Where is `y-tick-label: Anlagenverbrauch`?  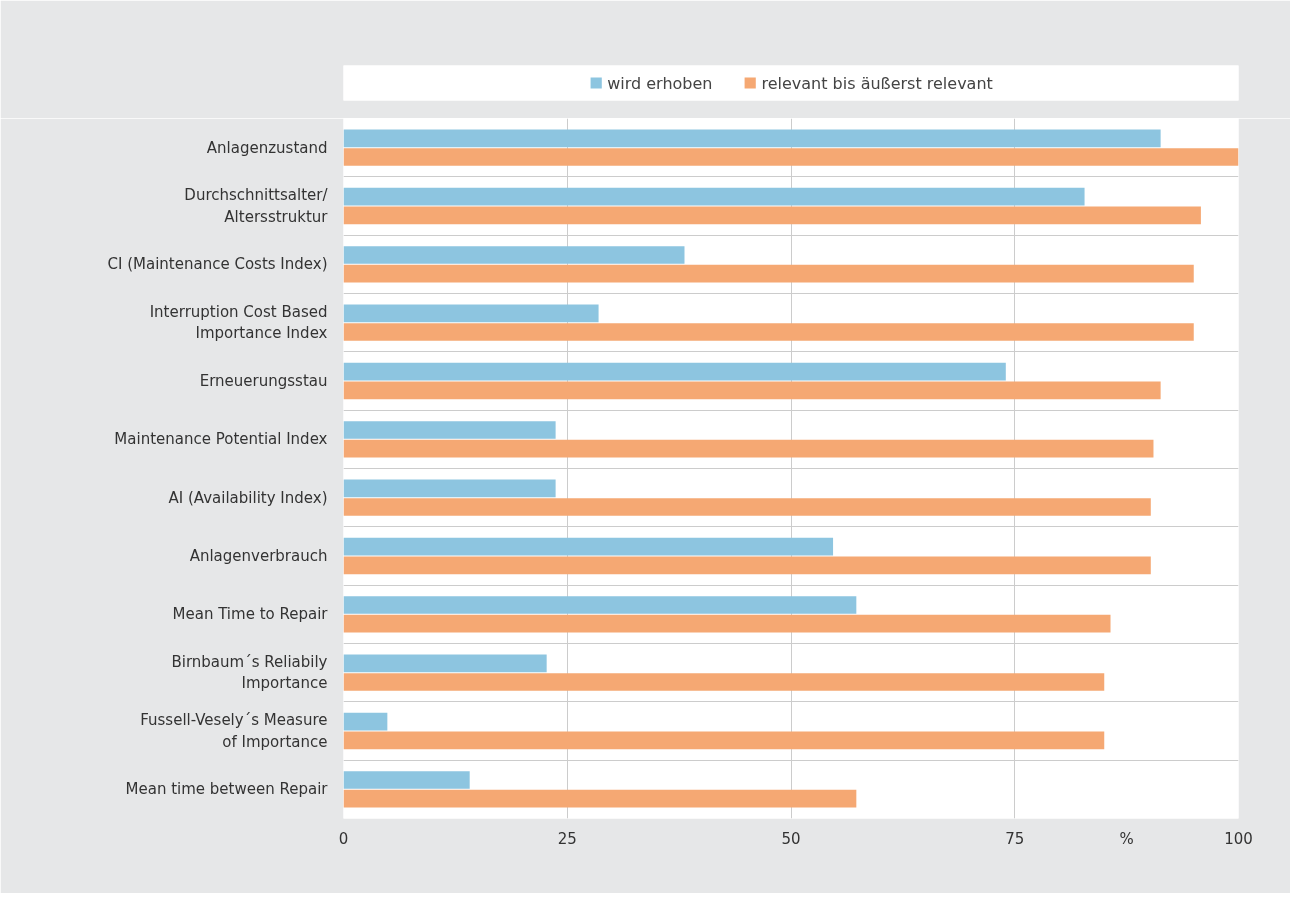
y-tick-label: Anlagenverbrauch is located at coordinates (258, 556).